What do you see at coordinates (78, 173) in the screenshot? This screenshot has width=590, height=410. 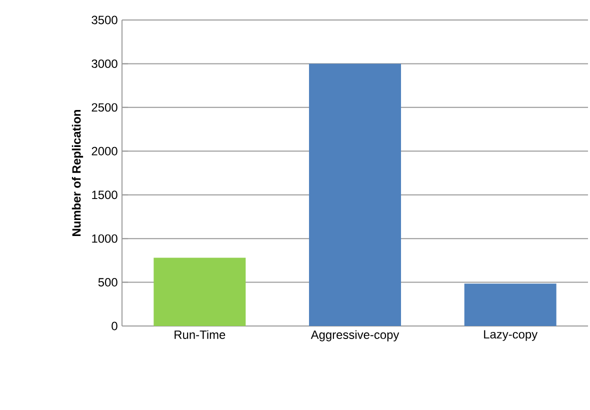 I see `y-axis-title: Number of Replication` at bounding box center [78, 173].